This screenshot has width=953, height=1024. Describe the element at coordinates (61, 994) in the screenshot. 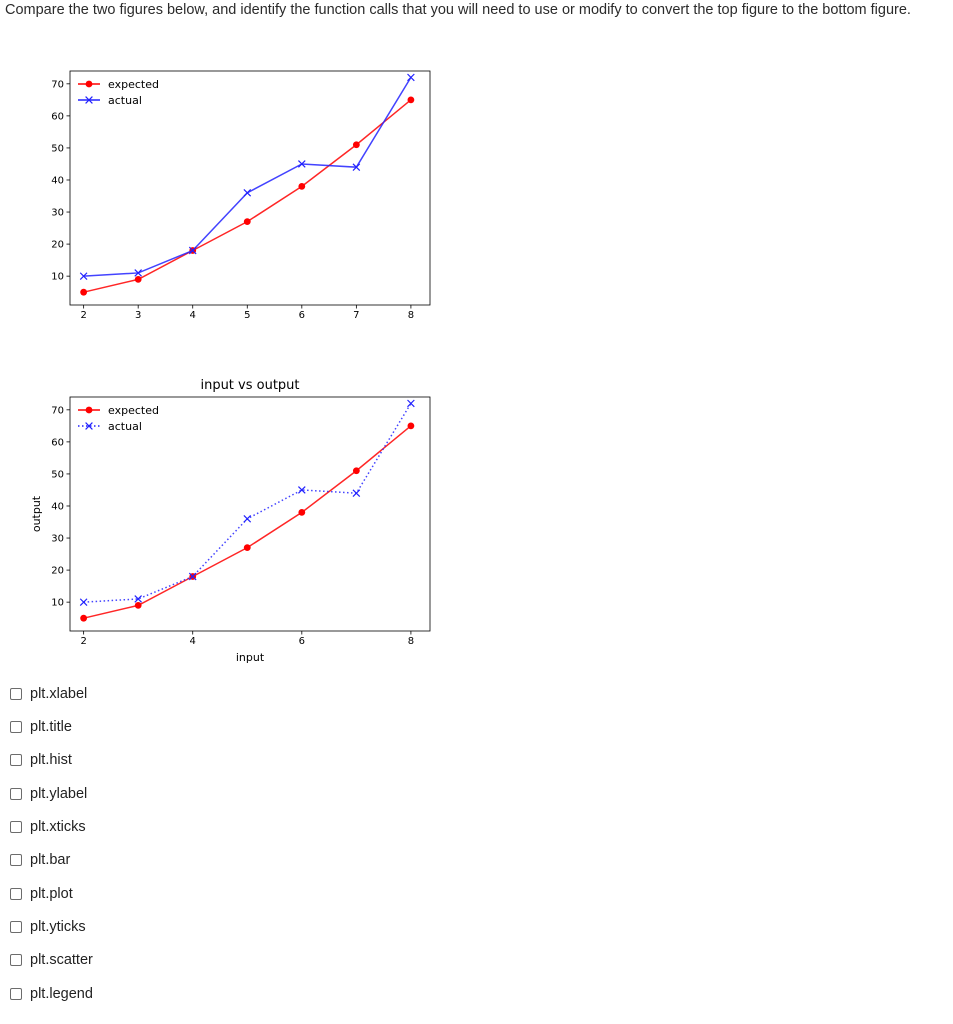

I see `option-label: plt.legend` at that location.